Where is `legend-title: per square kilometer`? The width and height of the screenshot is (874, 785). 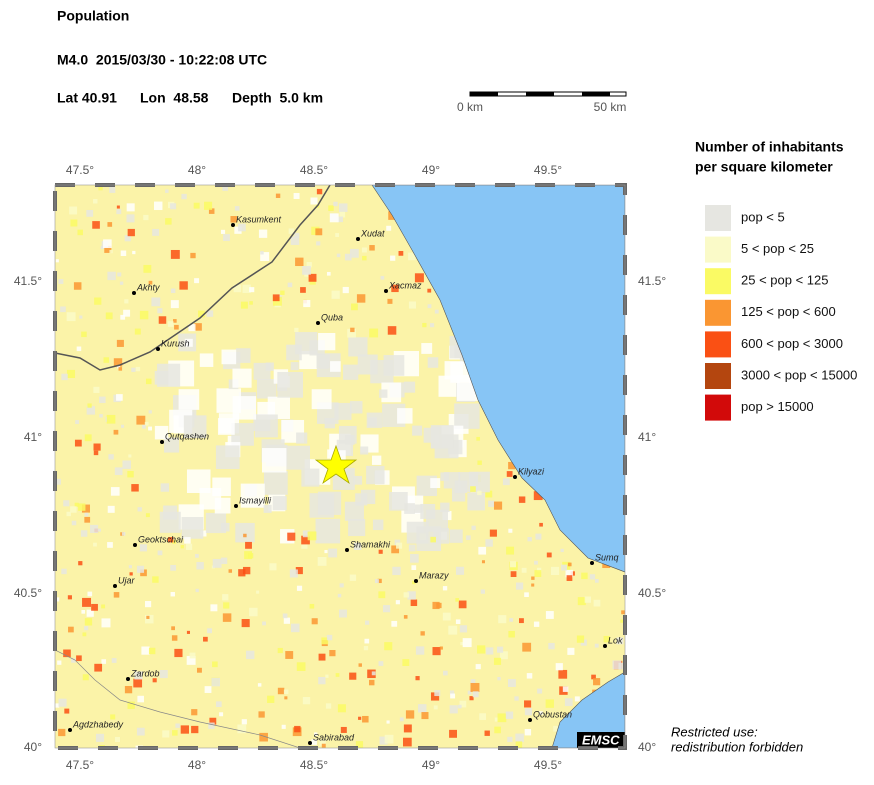 legend-title: per square kilometer is located at coordinates (764, 167).